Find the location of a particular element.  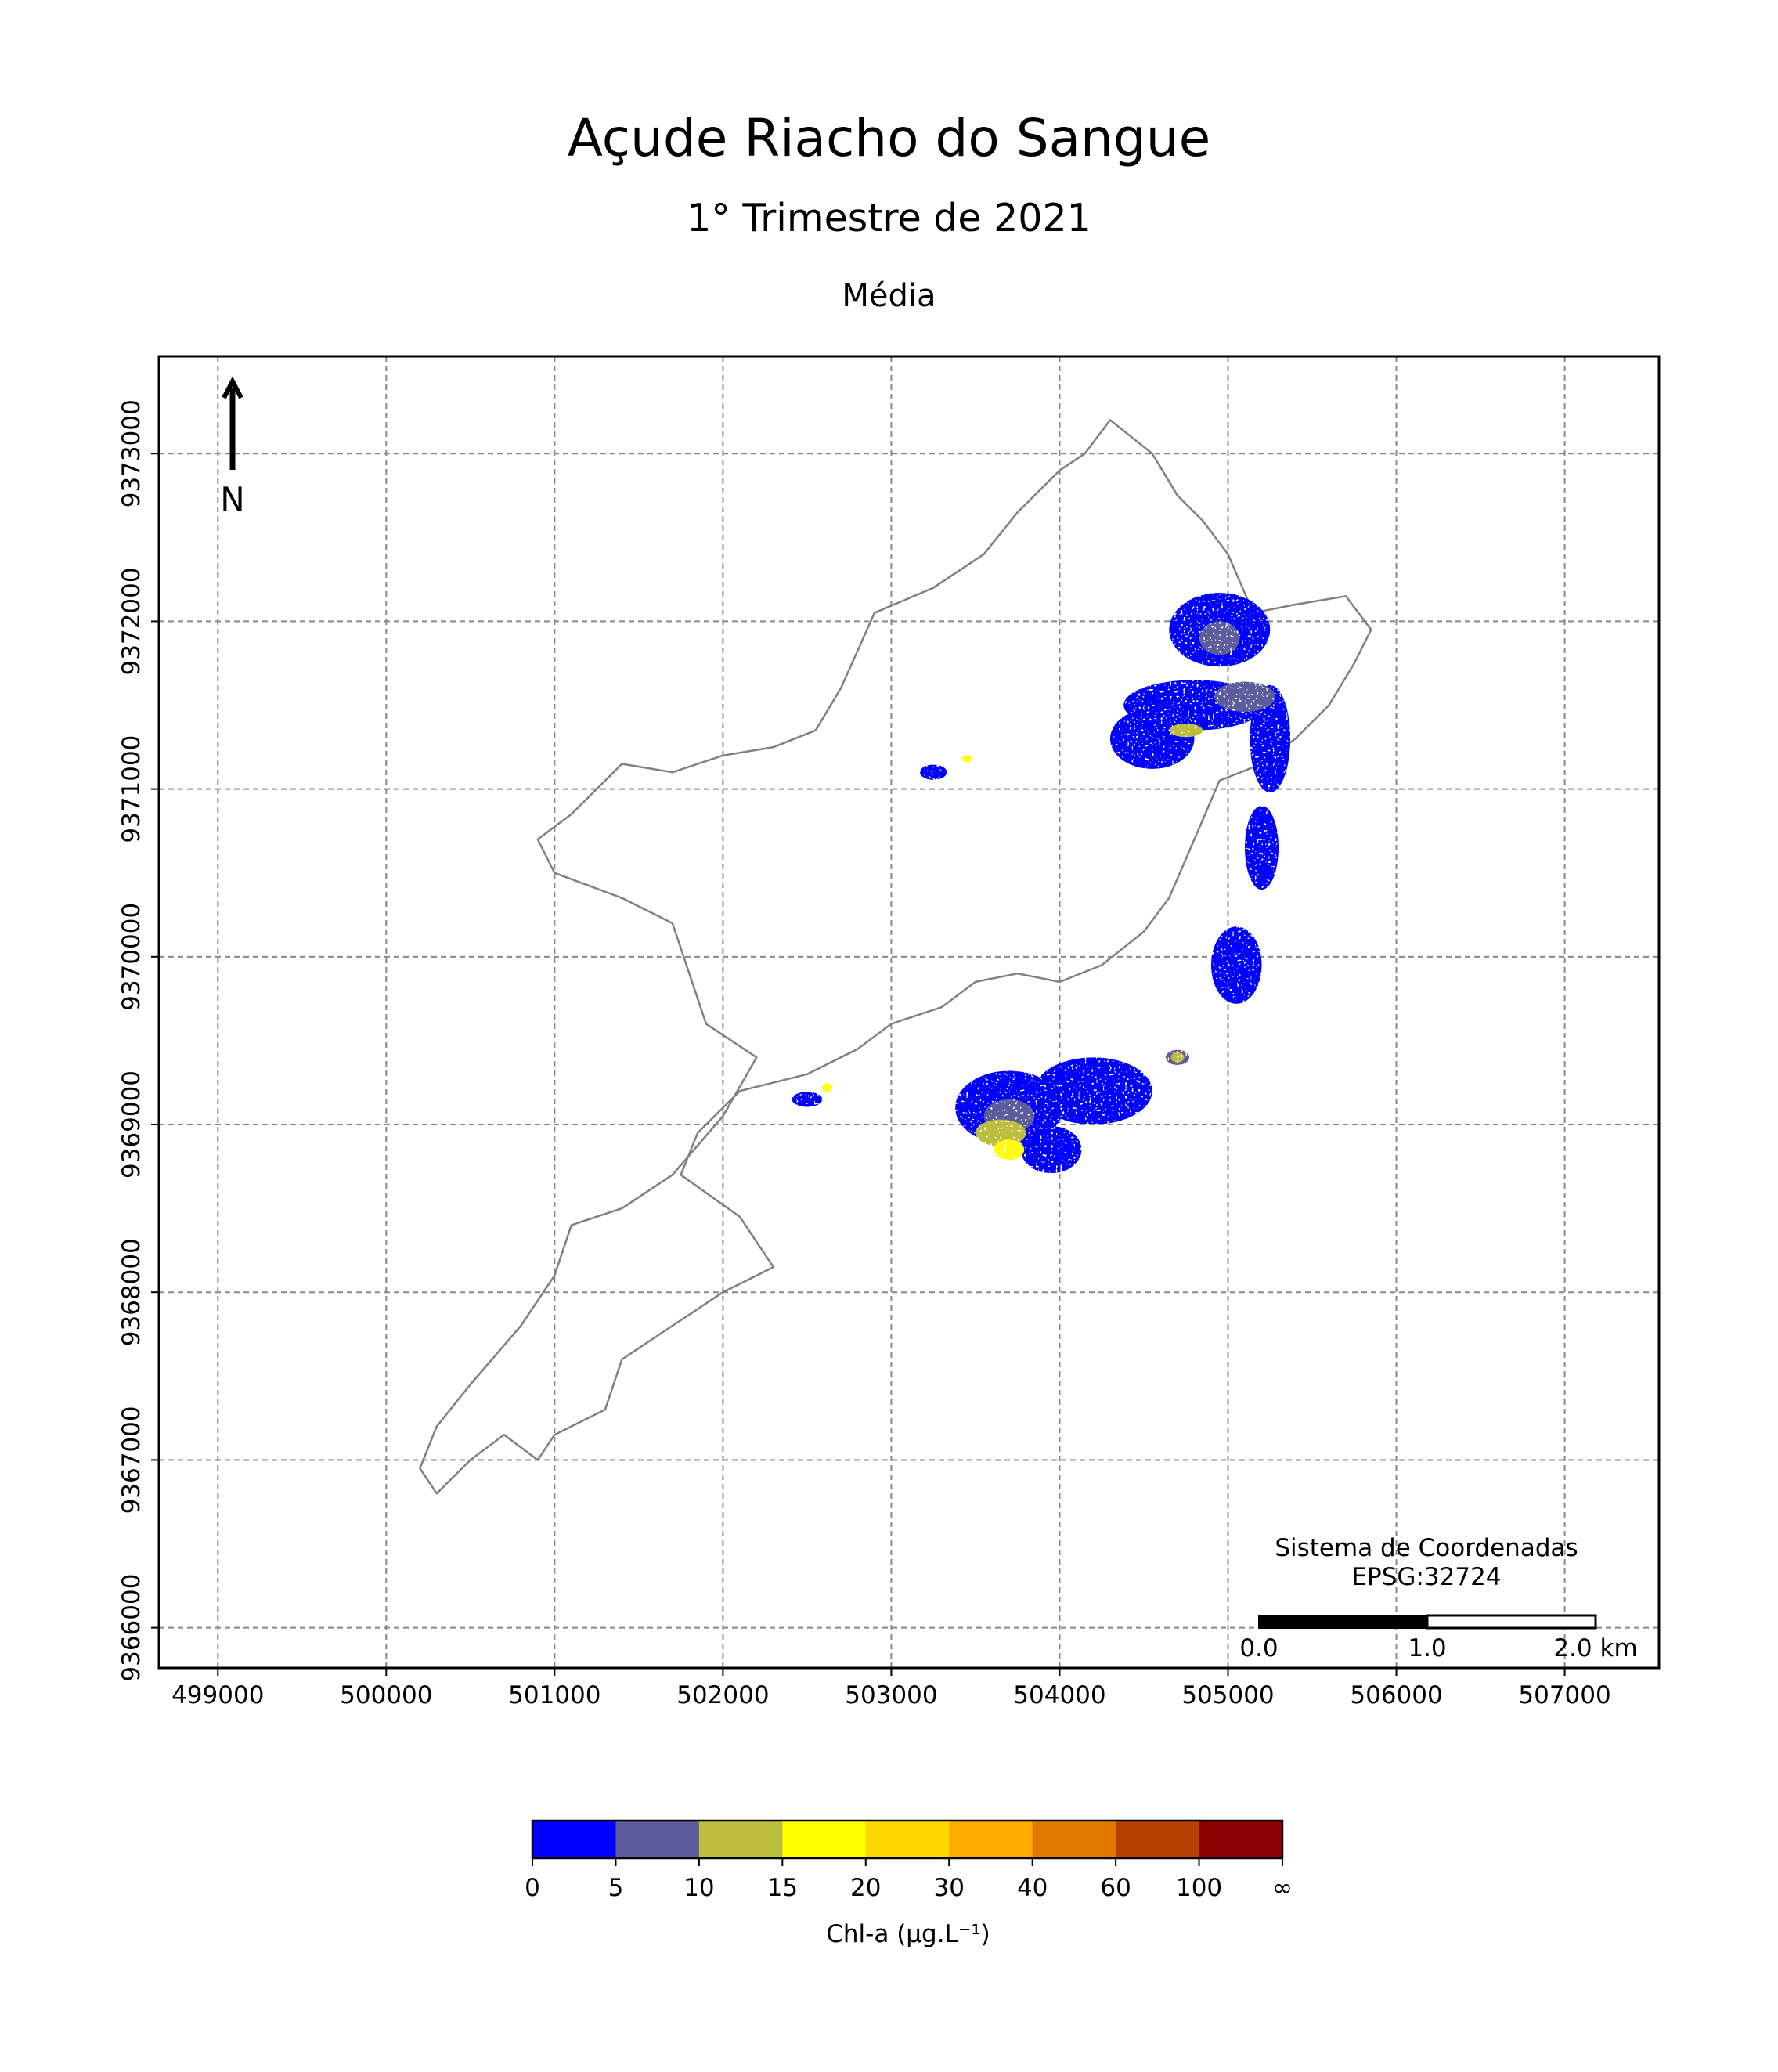

crs-note: Sistema de Coordenadas EPSG:32724 is located at coordinates (1426, 1562).